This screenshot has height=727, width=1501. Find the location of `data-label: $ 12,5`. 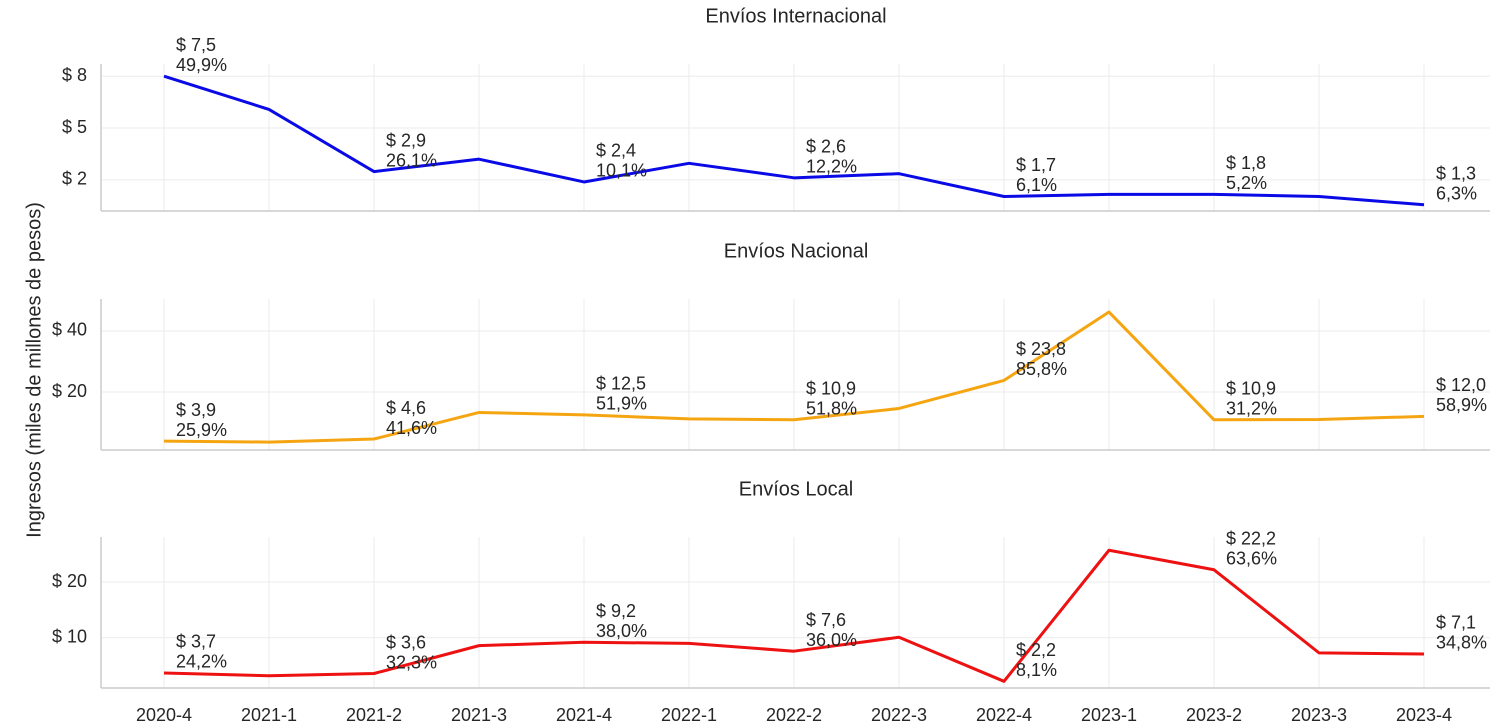

data-label: $ 12,5 is located at coordinates (621, 384).